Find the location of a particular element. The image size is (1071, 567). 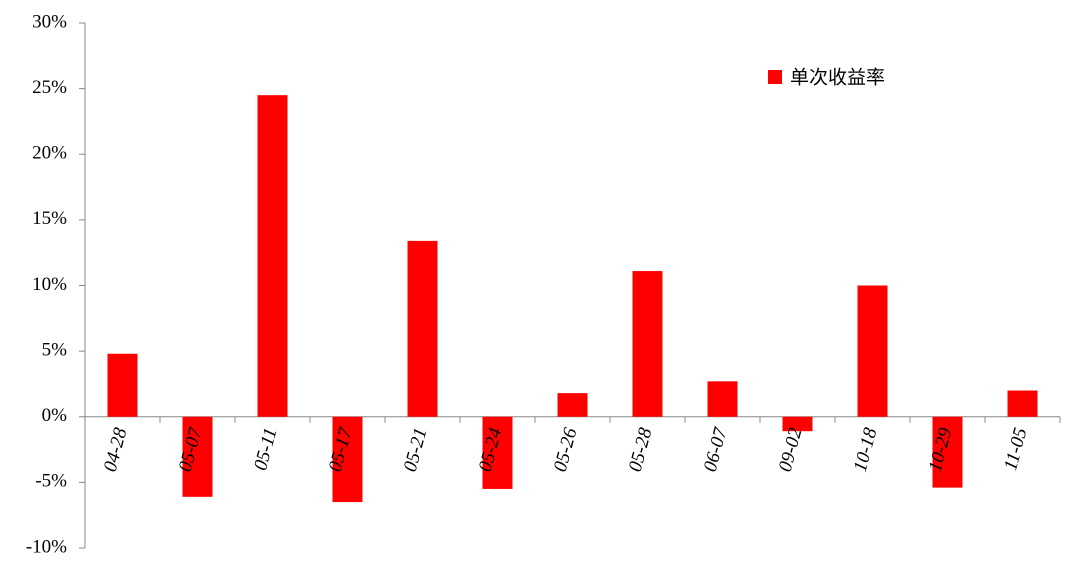

x-tick-label: 10-18 is located at coordinates (866, 449).